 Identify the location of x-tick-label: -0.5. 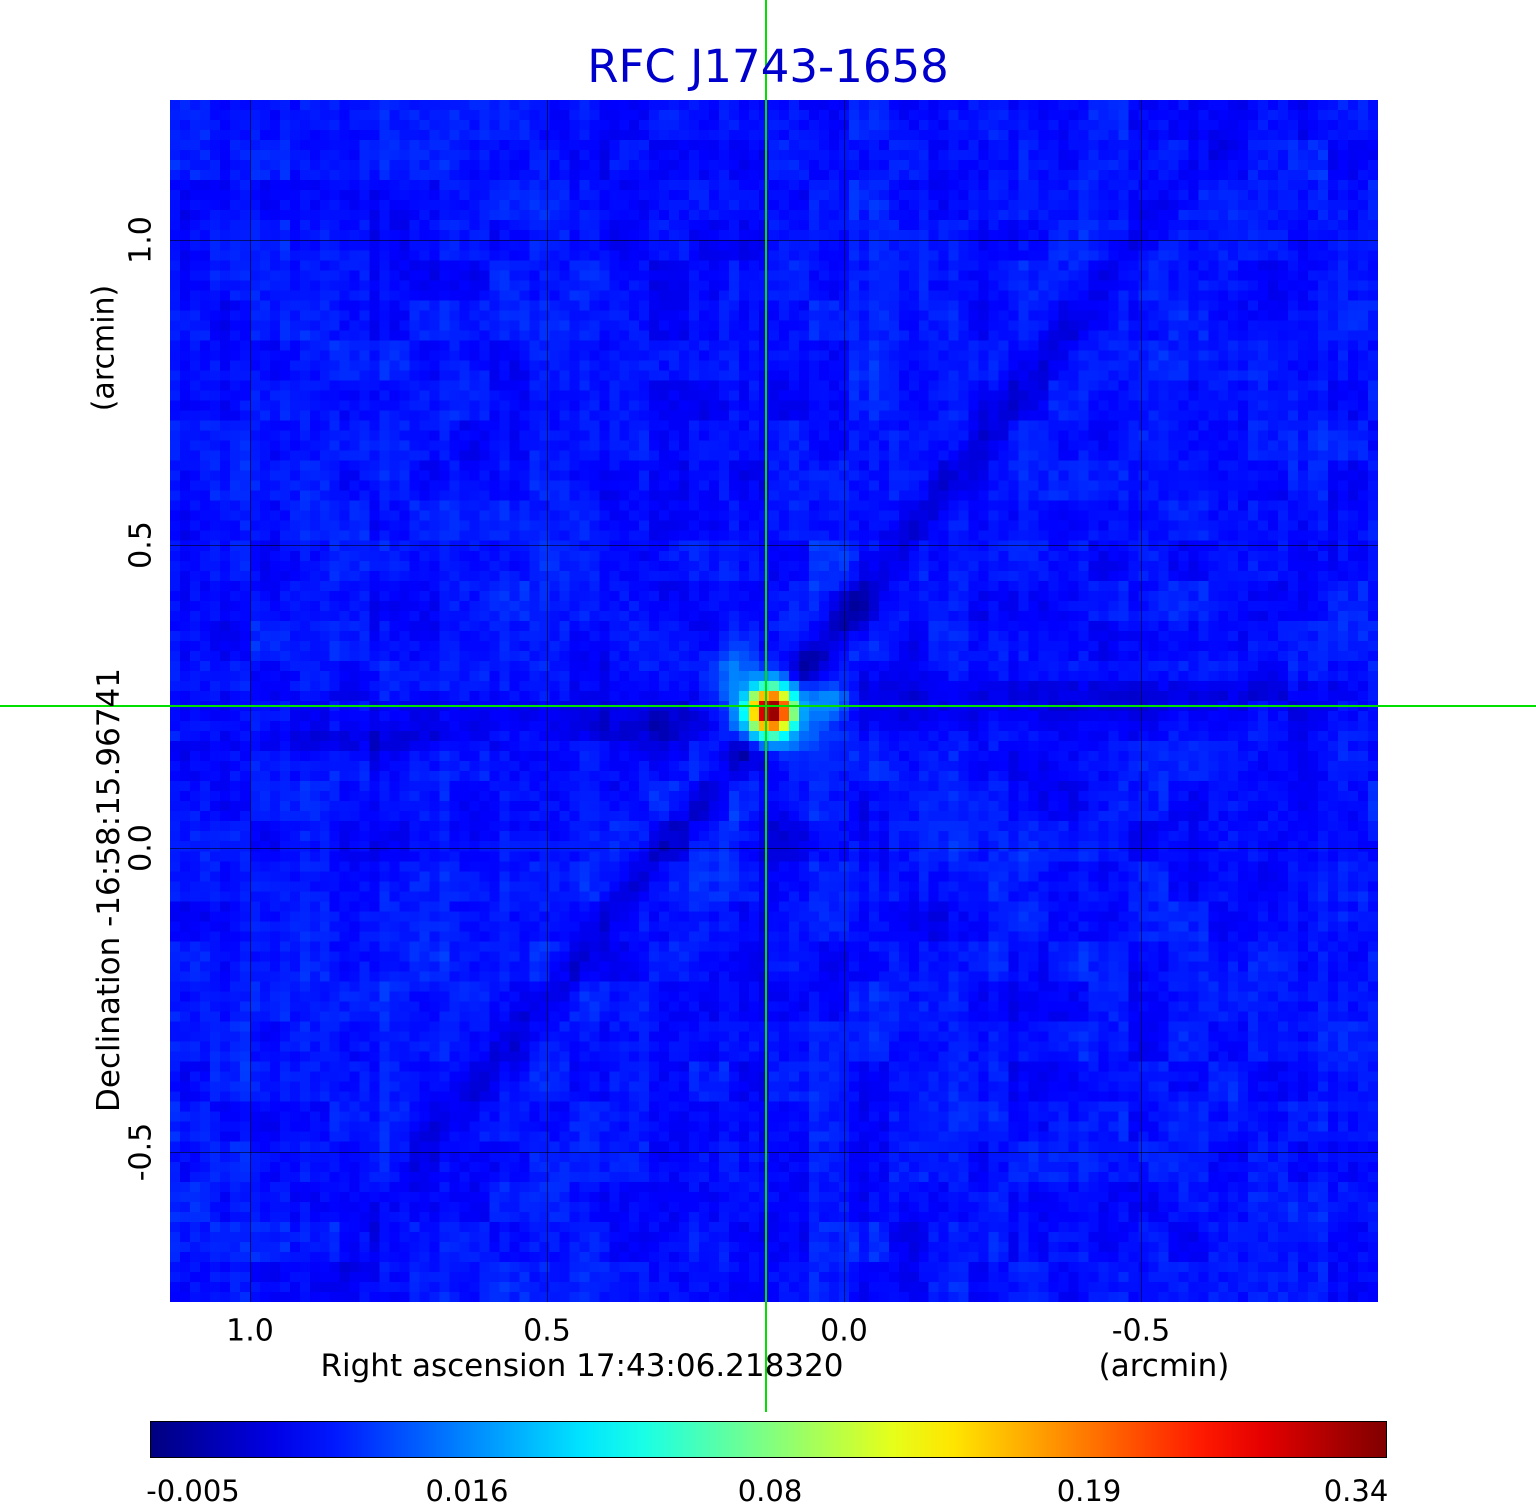
(1141, 1331).